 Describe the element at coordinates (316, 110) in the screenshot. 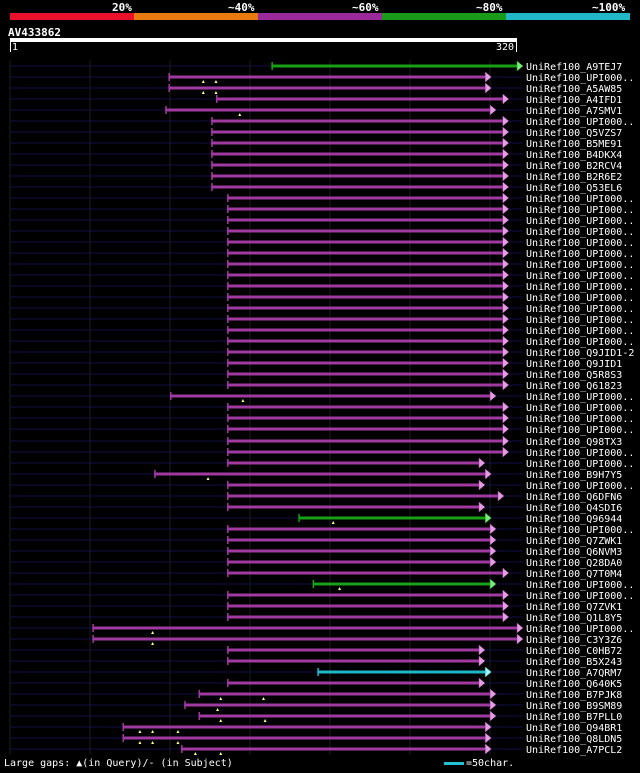

I see `hit-row: UniRef100_A7SMV1` at that location.